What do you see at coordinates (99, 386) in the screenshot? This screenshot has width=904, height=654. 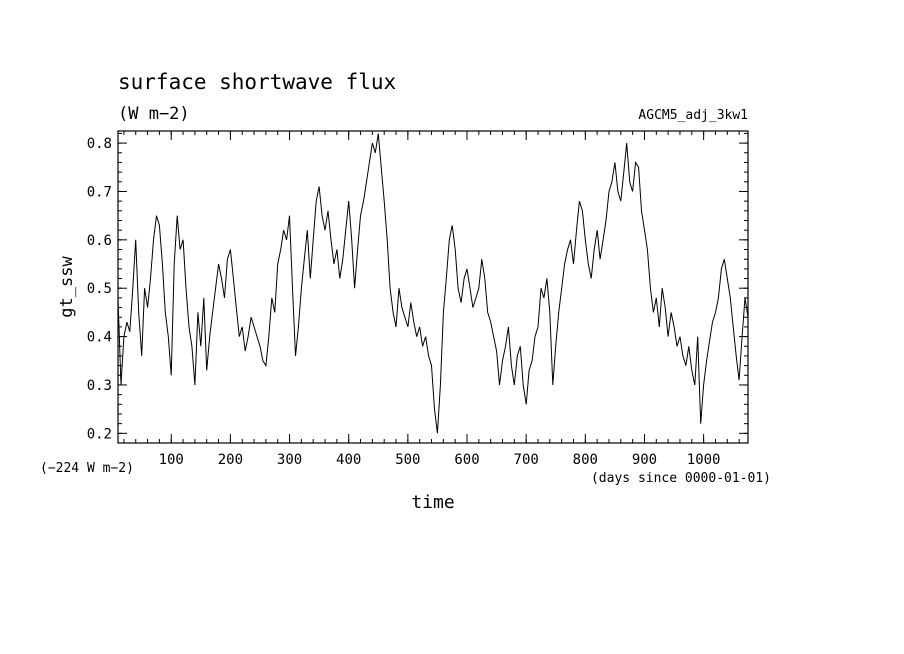 I see `y-tick-label: 0.3` at bounding box center [99, 386].